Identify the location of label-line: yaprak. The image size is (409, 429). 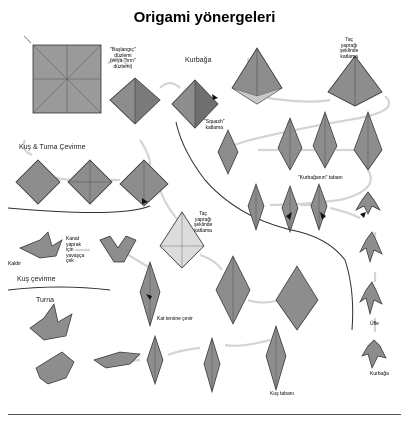
(74, 244).